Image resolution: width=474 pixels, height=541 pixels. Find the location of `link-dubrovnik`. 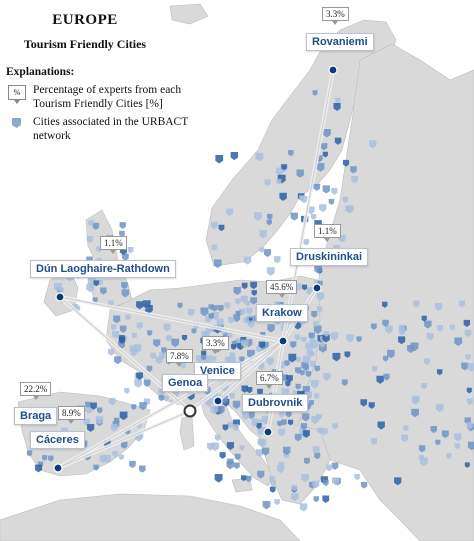

link-dubrovnik is located at coordinates (275, 386).